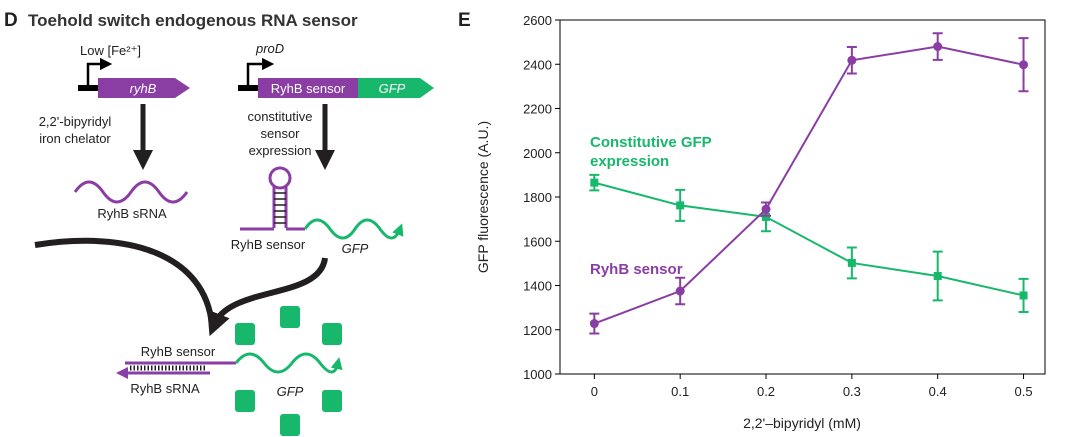 The height and width of the screenshot is (437, 1080). I want to click on x-tick-label: 0.4, so click(938, 391).